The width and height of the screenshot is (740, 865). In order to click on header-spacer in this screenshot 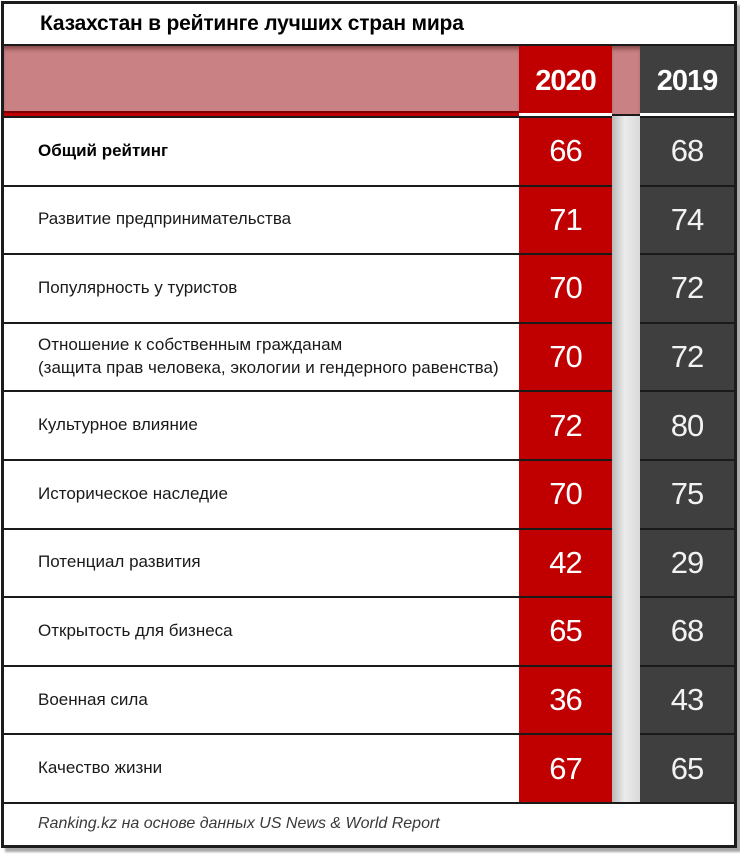, I will do `click(261, 81)`.